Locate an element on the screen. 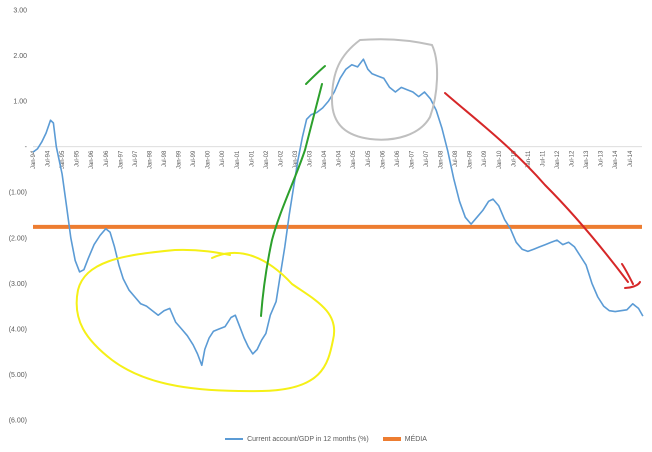 Image resolution: width=652 pixels, height=452 pixels. red-line-annotation-tip is located at coordinates (631, 276).